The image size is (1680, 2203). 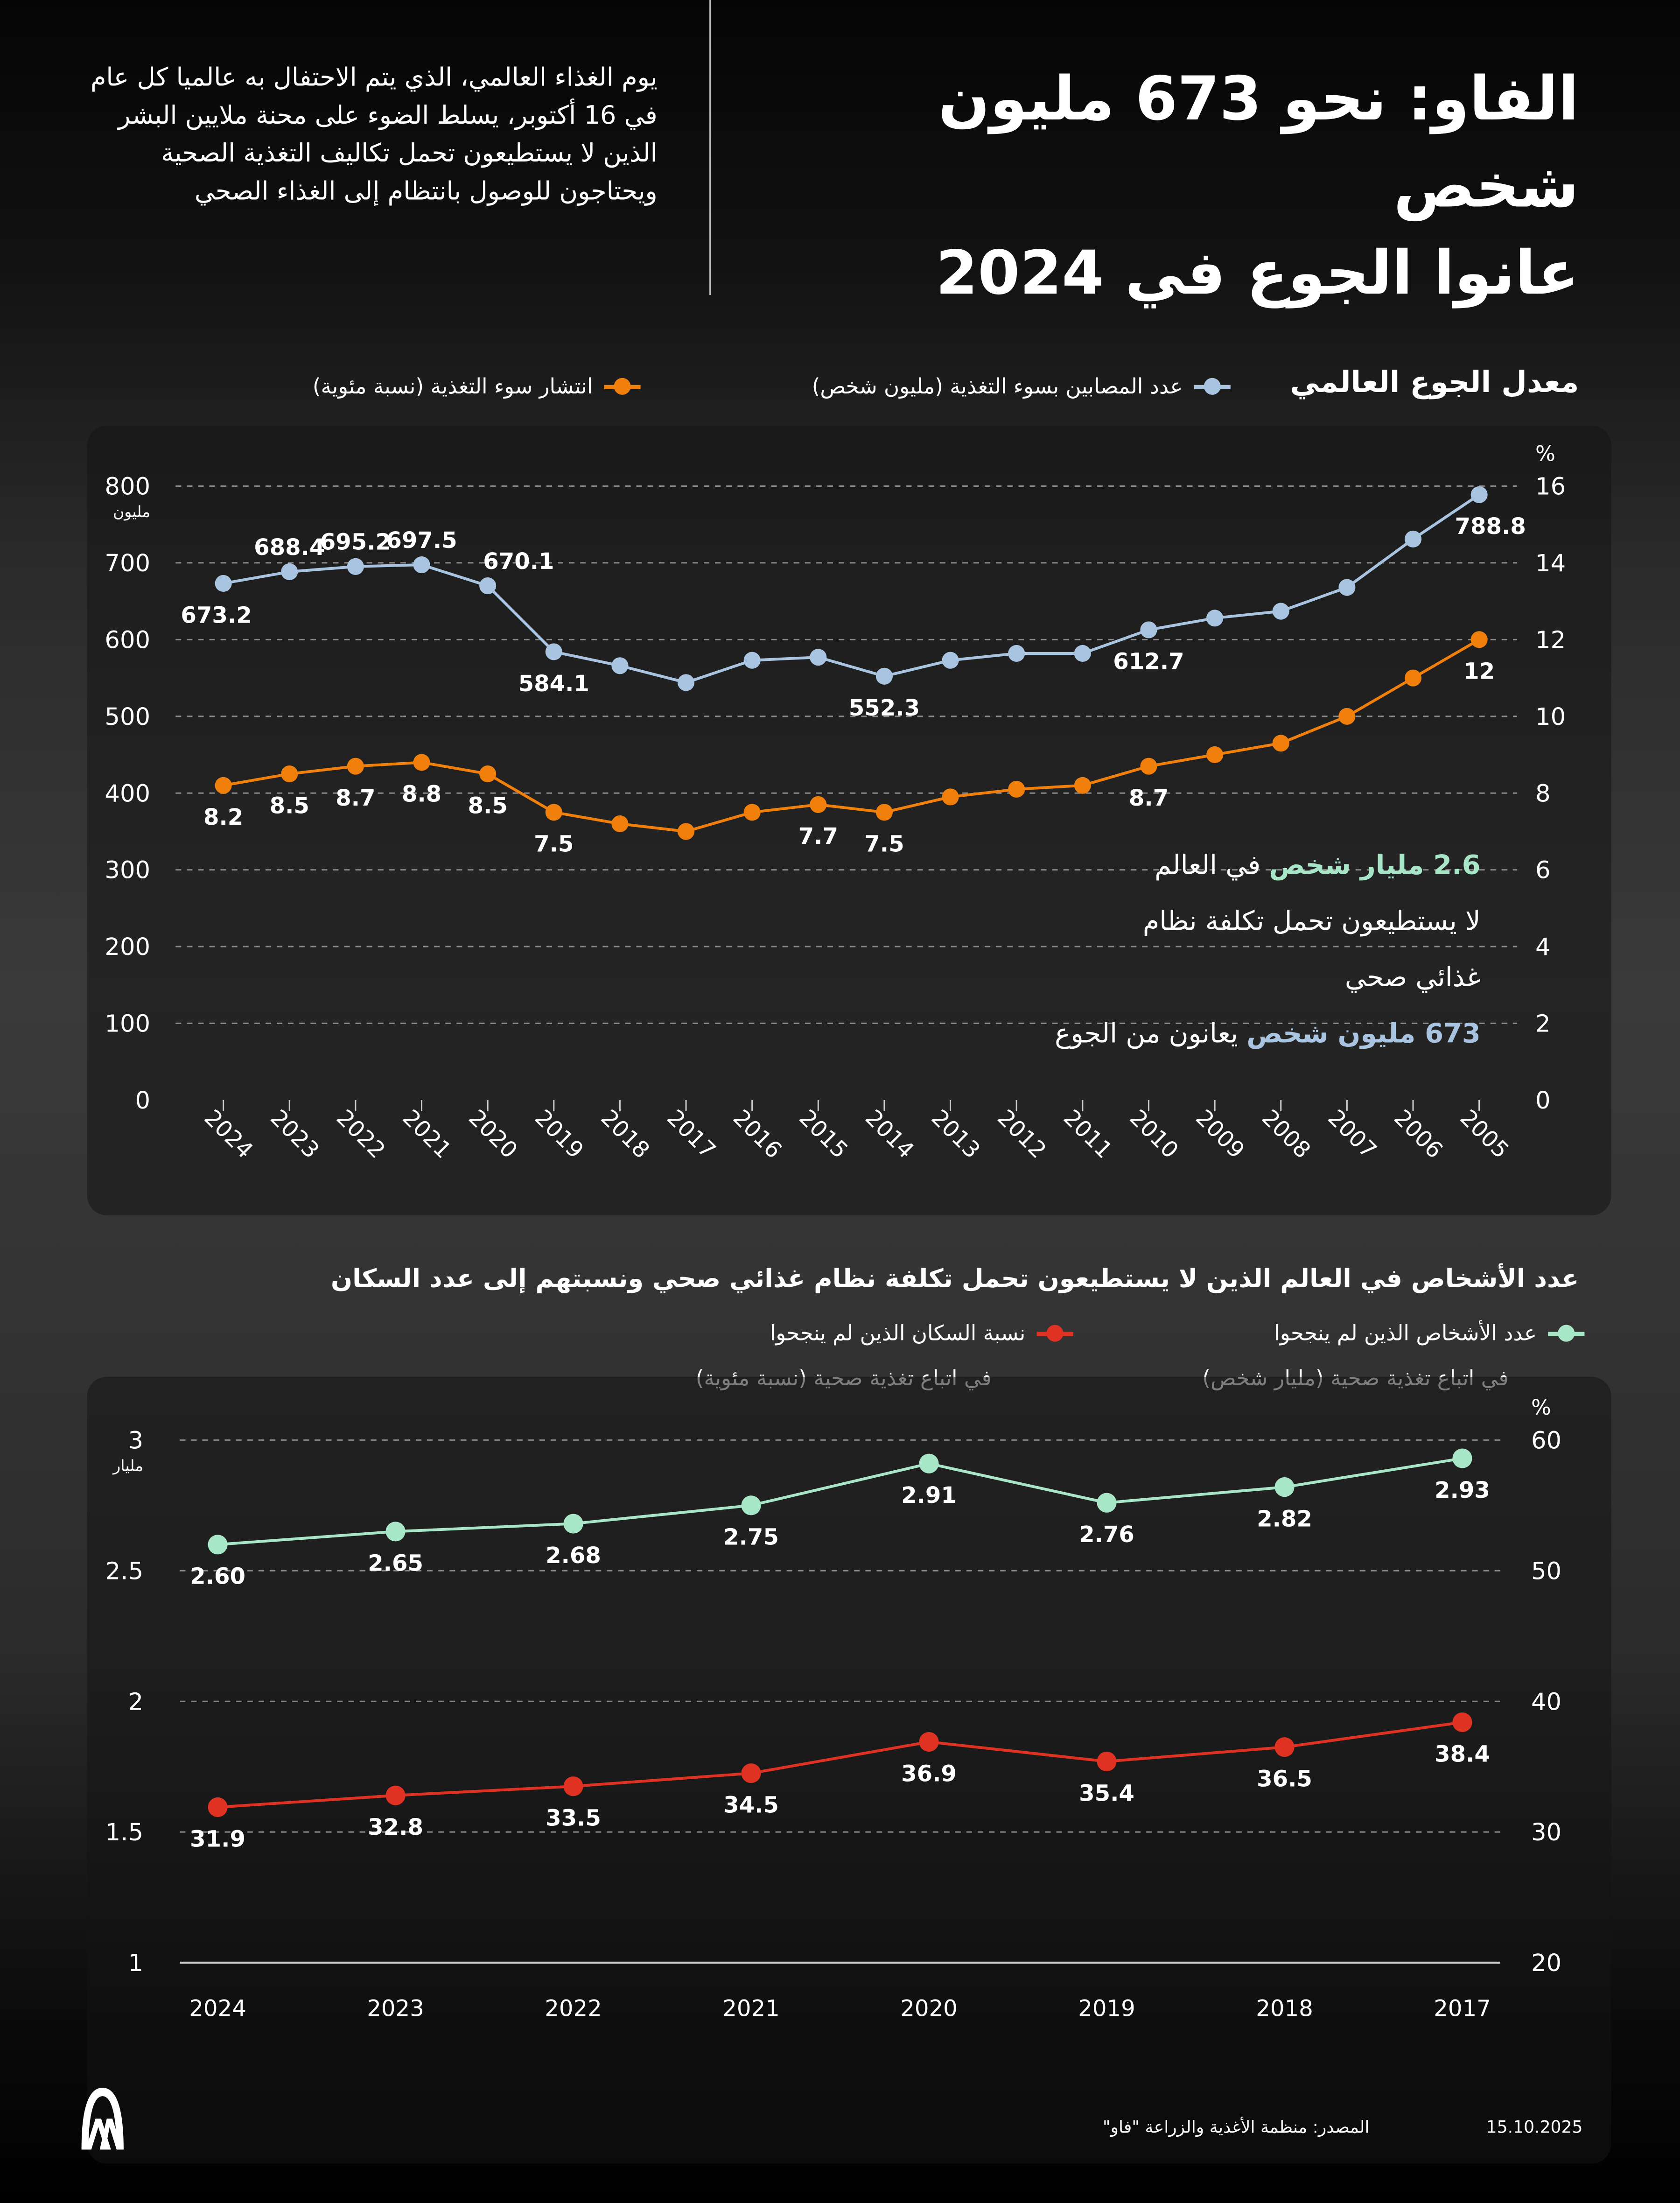 What do you see at coordinates (1148, 662) in the screenshot?
I see `data-label: 612.7` at bounding box center [1148, 662].